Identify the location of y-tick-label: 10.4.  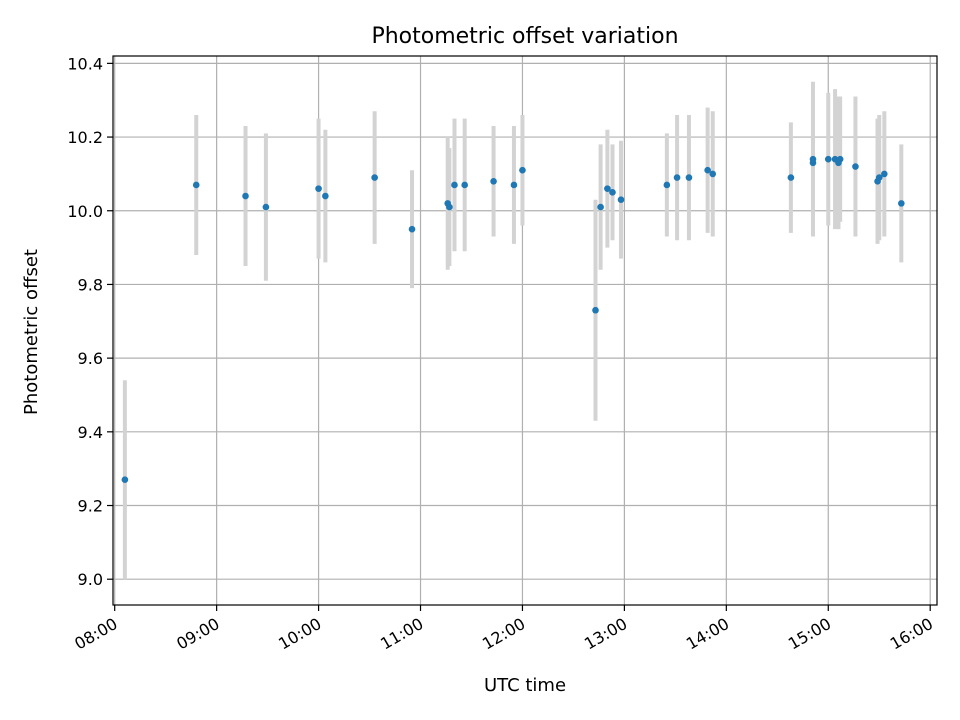
(85, 63).